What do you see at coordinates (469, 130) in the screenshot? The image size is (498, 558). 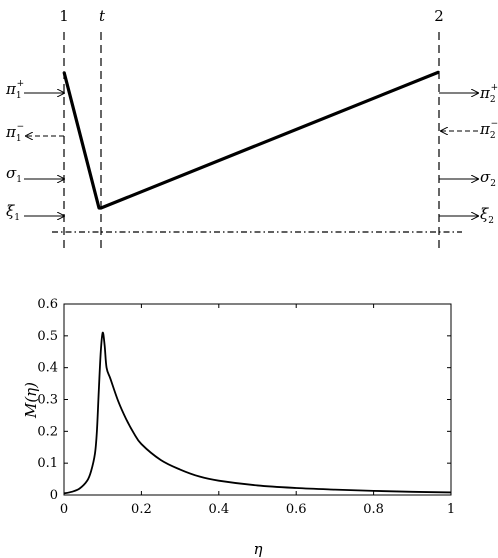 I see `right-arrow-pi2-minus: π2−` at bounding box center [469, 130].